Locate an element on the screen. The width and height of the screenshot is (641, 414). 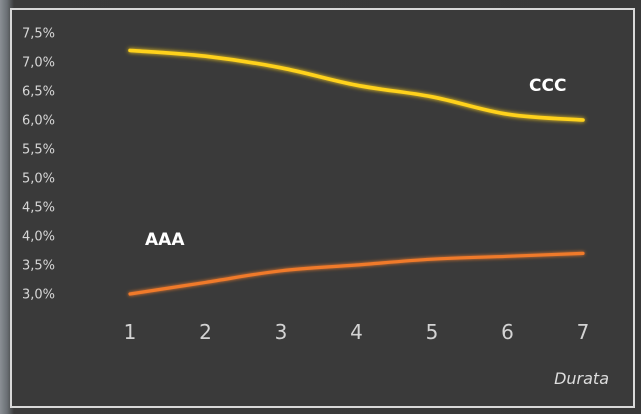
y-axis-ticks: 7,5% 7,0% 6,5% 6,0% 5,5% 5,0% 4,5% 4,0% 3,5% 3,0% is located at coordinates (38, 165).